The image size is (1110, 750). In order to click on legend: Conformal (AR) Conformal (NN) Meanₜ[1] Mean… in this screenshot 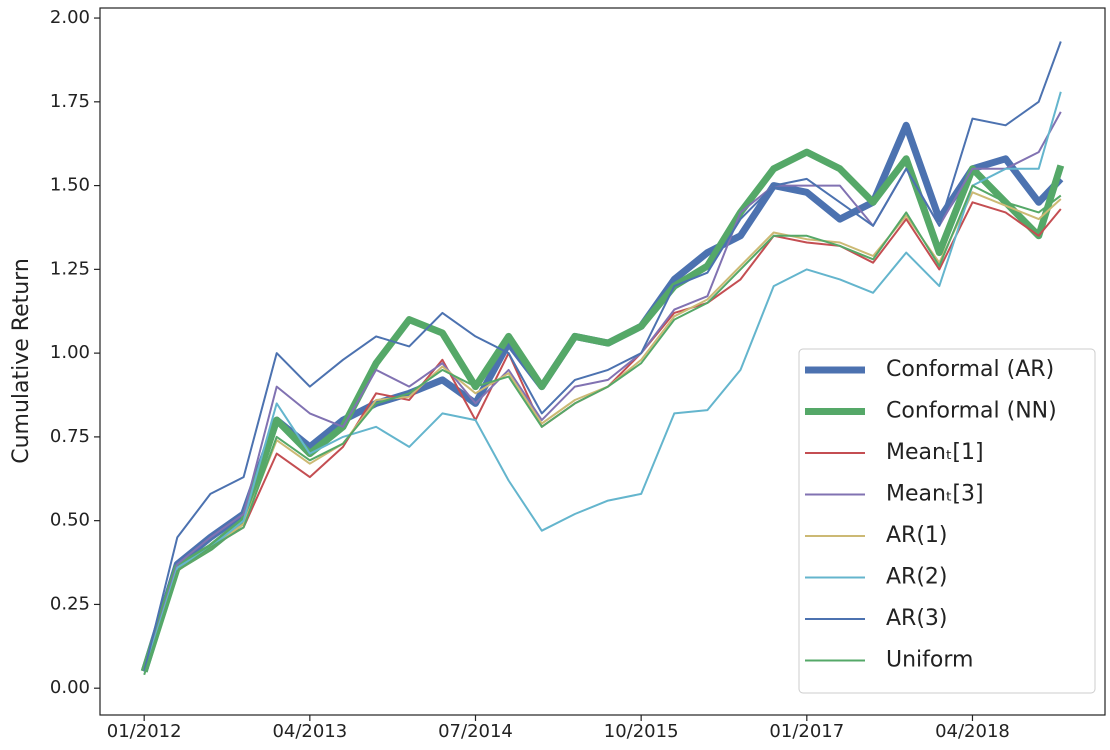, I will do `click(947, 521)`.